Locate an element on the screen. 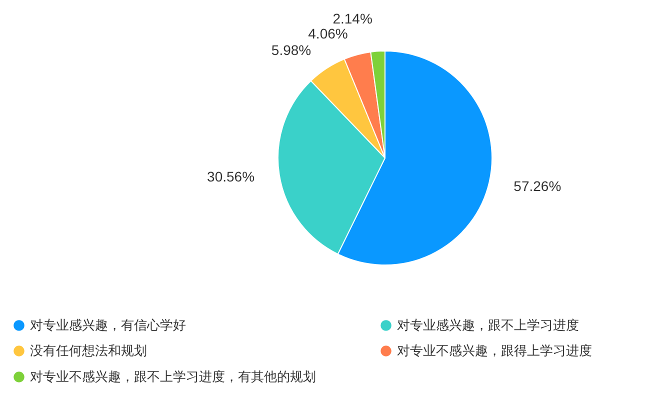 The width and height of the screenshot is (661, 394). legend-label: 对专业不感兴趣，跟得上学习进度 is located at coordinates (494, 350).